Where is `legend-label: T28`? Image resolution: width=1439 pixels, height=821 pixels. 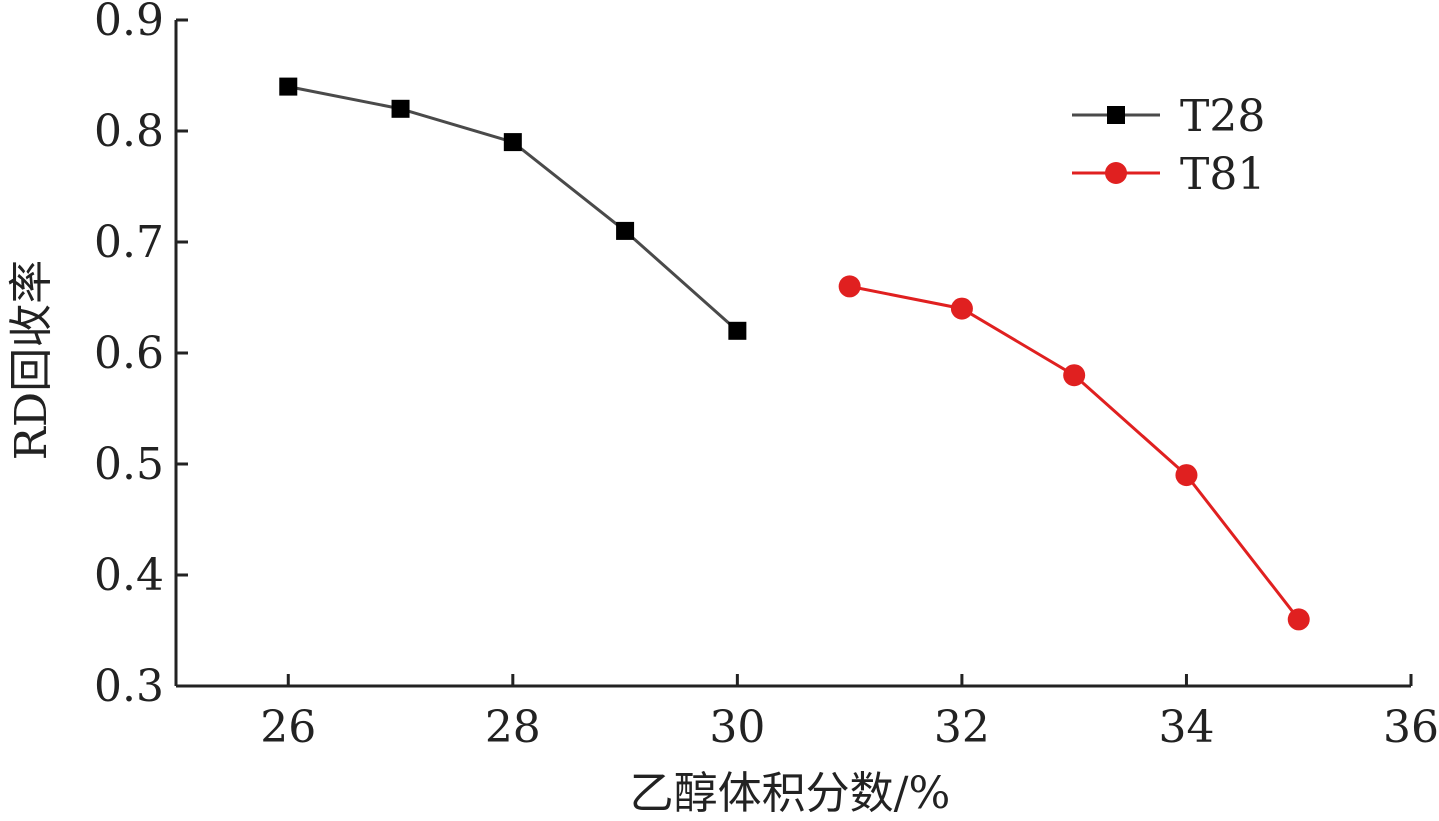 legend-label: T28 is located at coordinates (1222, 116).